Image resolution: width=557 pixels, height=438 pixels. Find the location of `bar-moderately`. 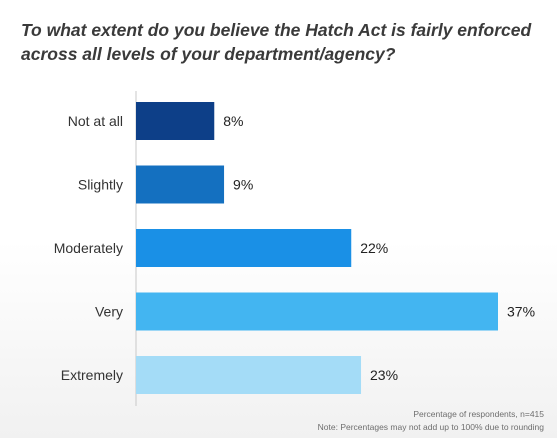

bar-moderately is located at coordinates (244, 248).